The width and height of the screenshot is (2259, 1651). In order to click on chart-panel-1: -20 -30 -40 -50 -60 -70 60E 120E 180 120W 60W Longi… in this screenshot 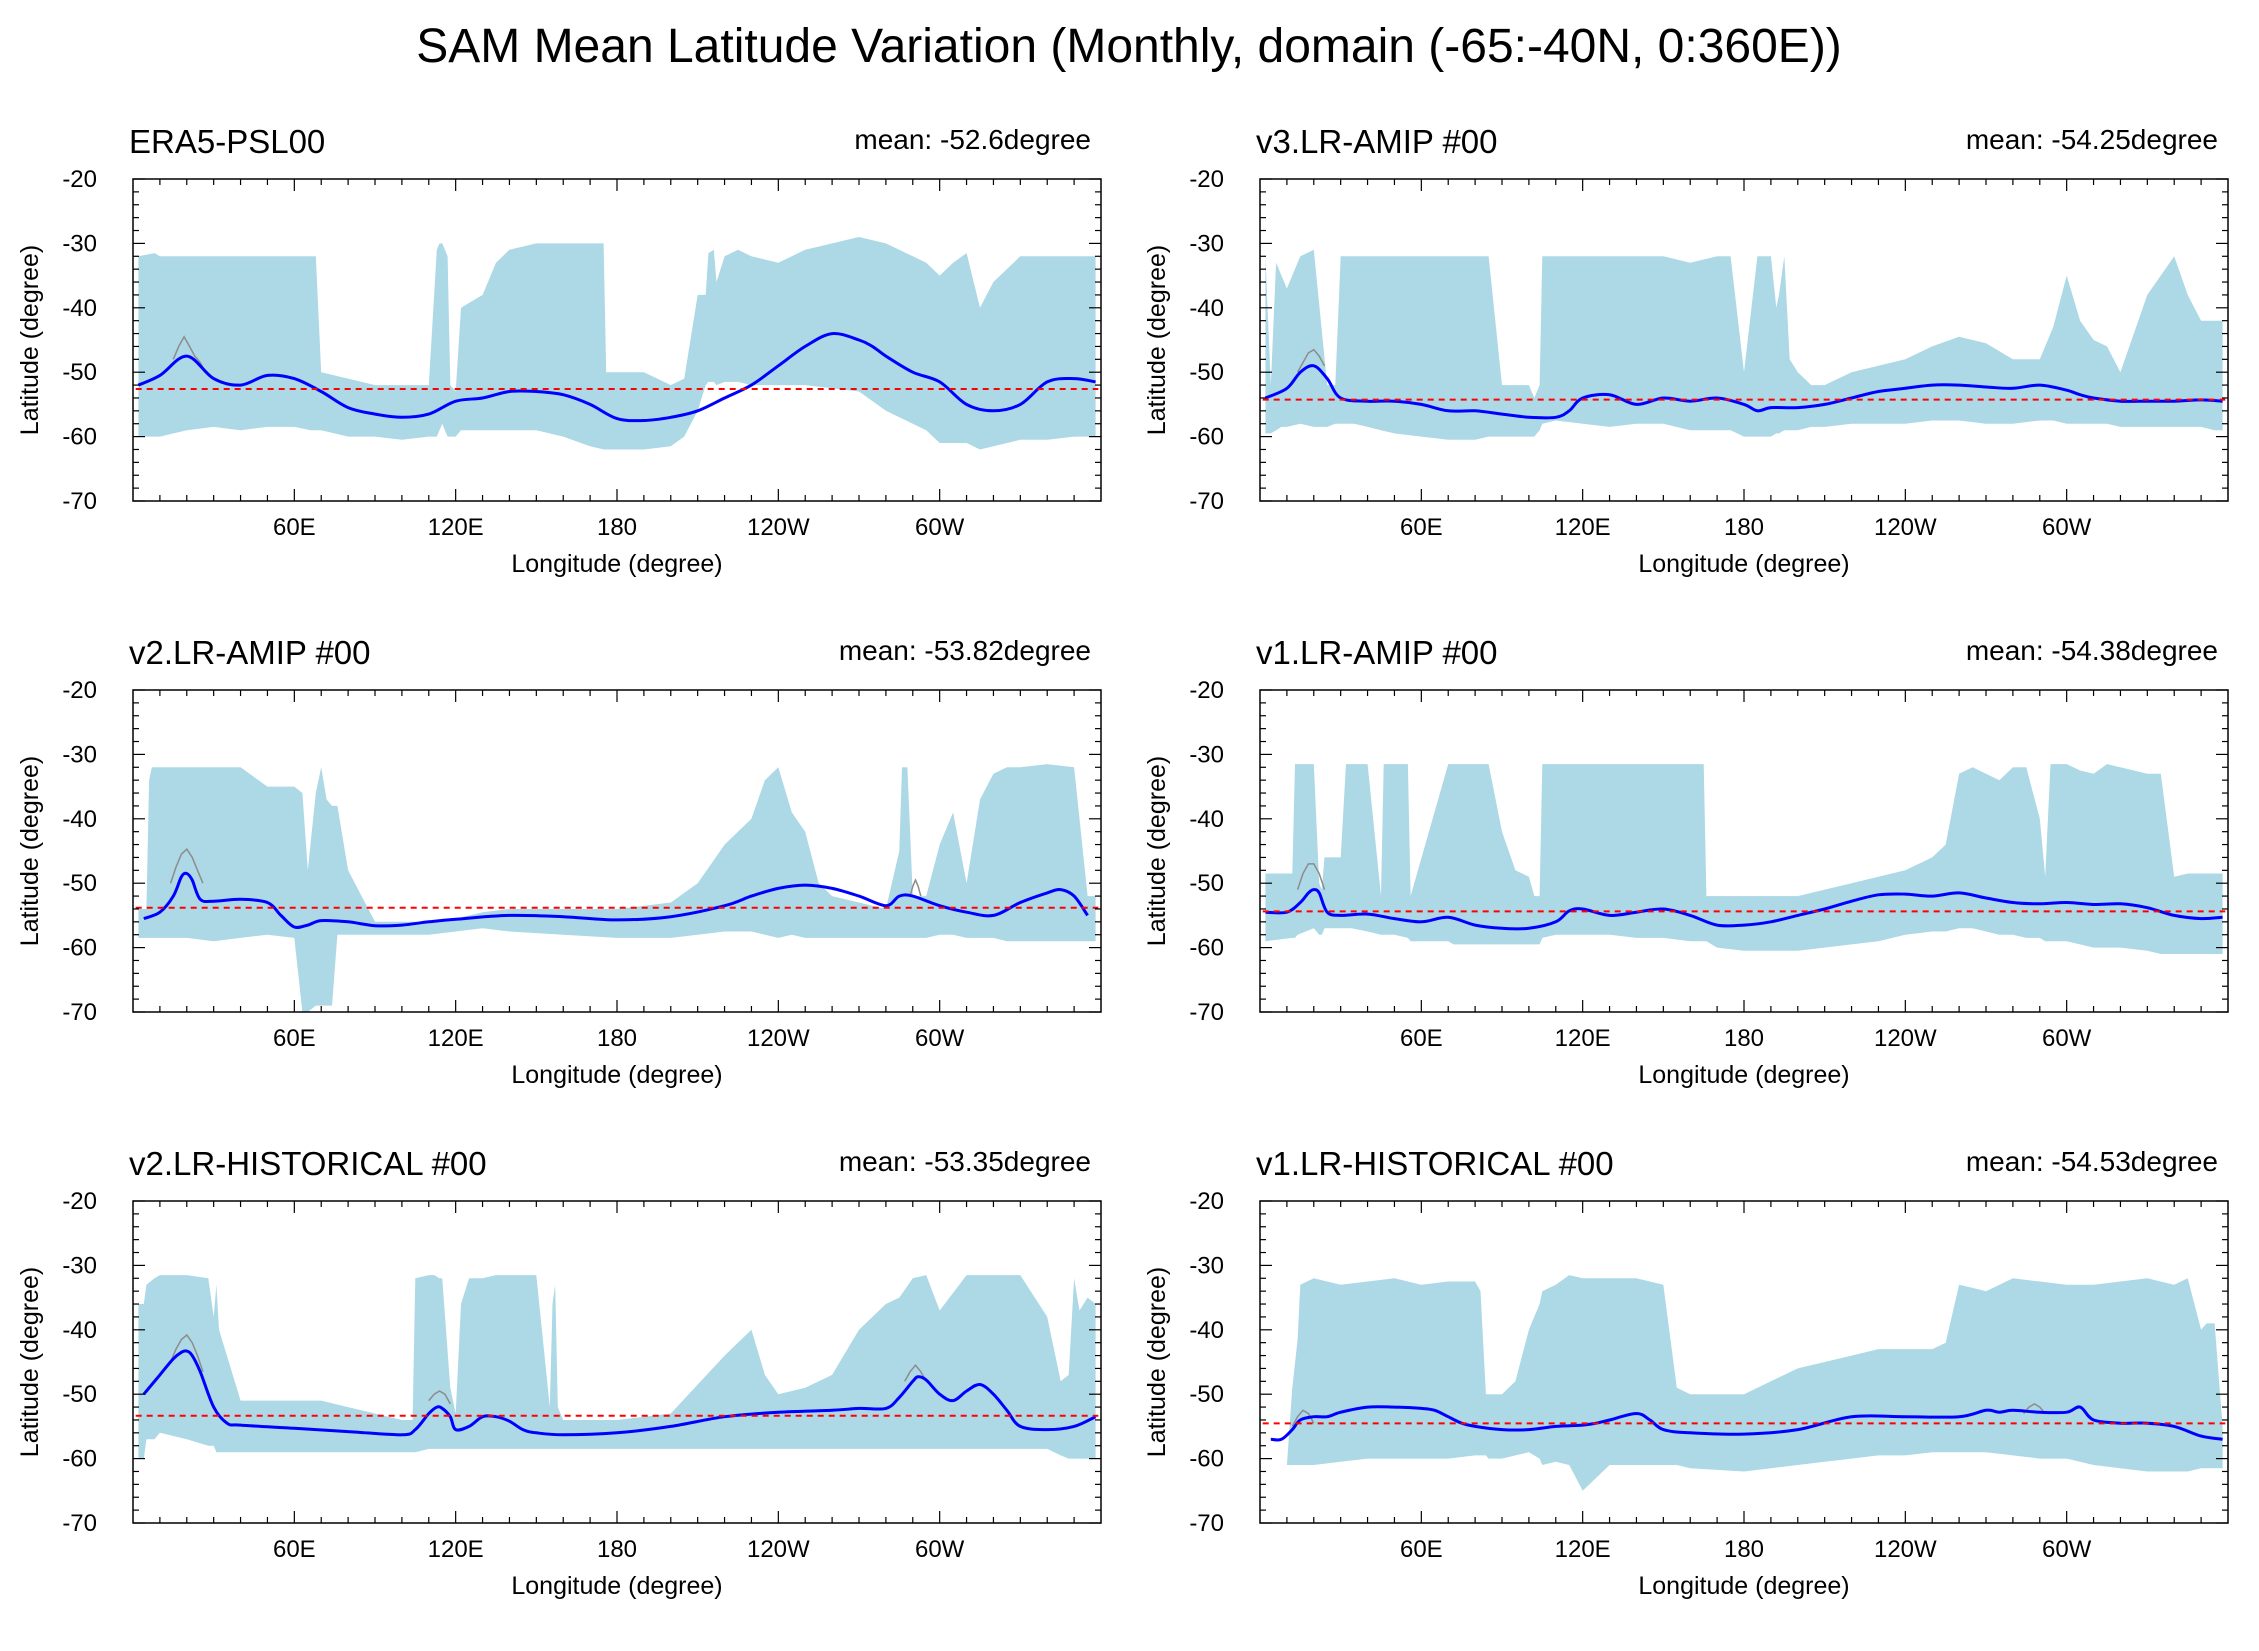, I will do `click(559, 350)`.